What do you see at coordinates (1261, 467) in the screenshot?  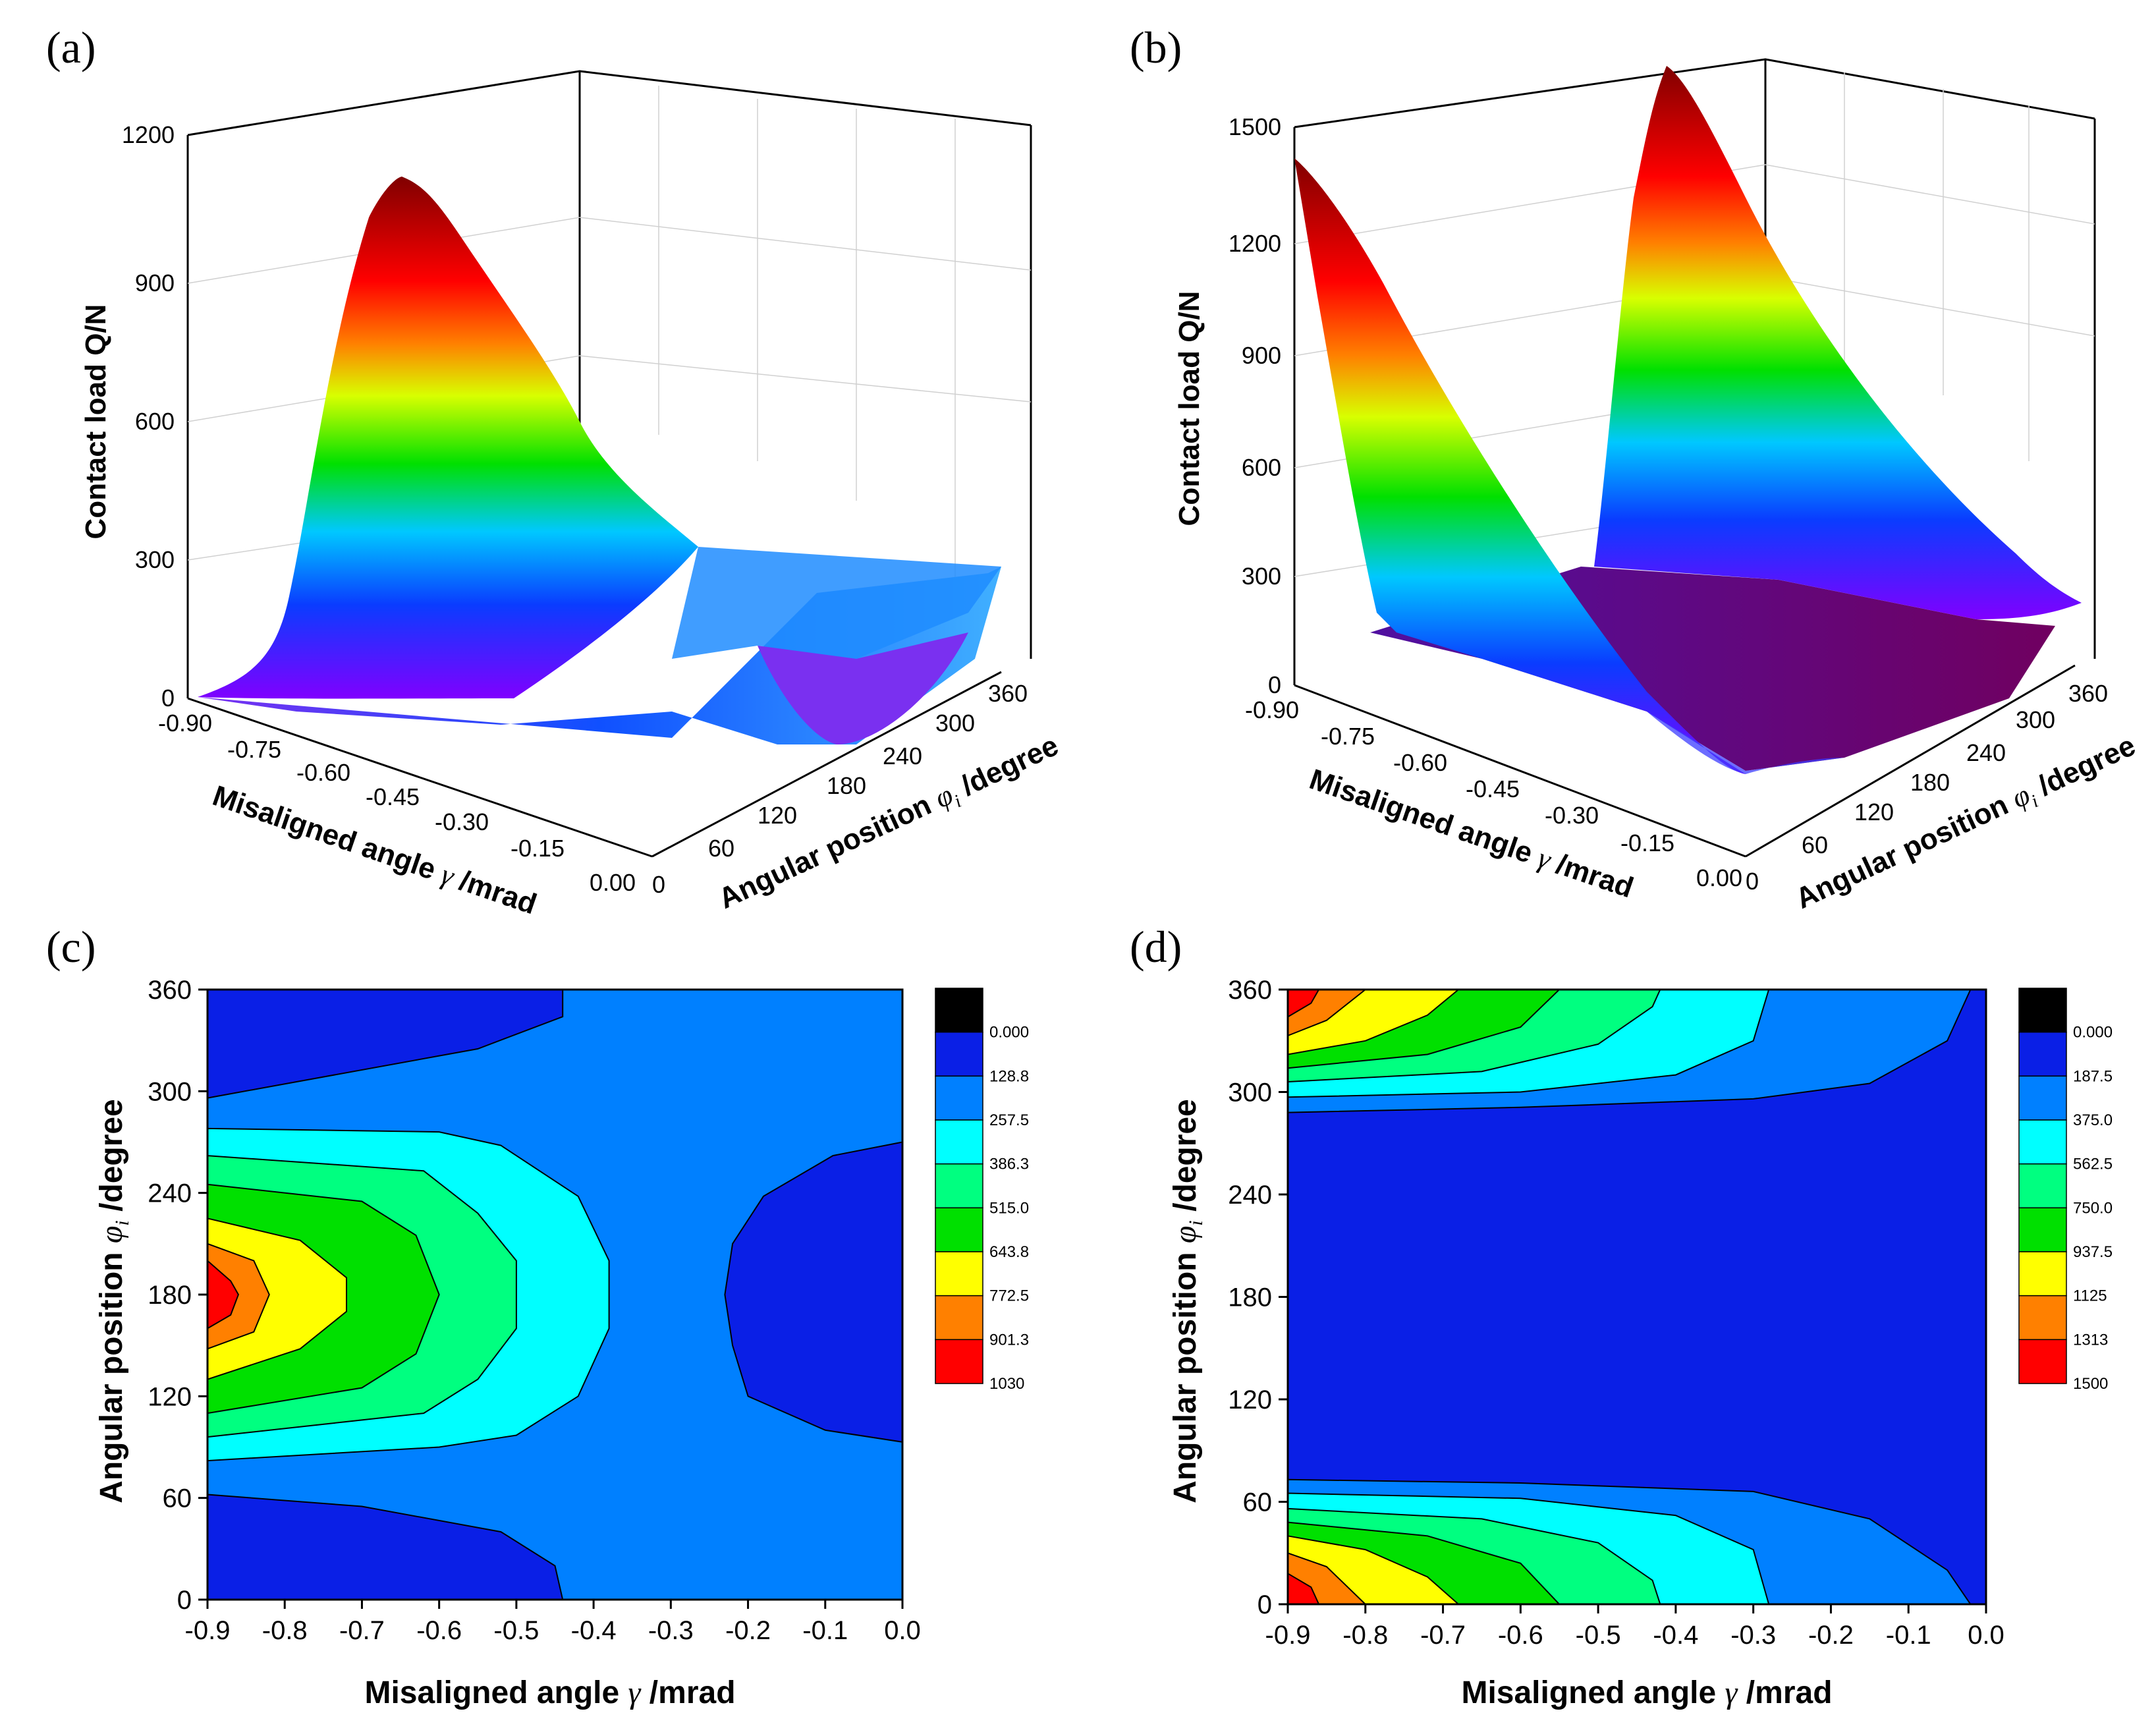 I see `panel-b-z-tick-2: 600` at bounding box center [1261, 467].